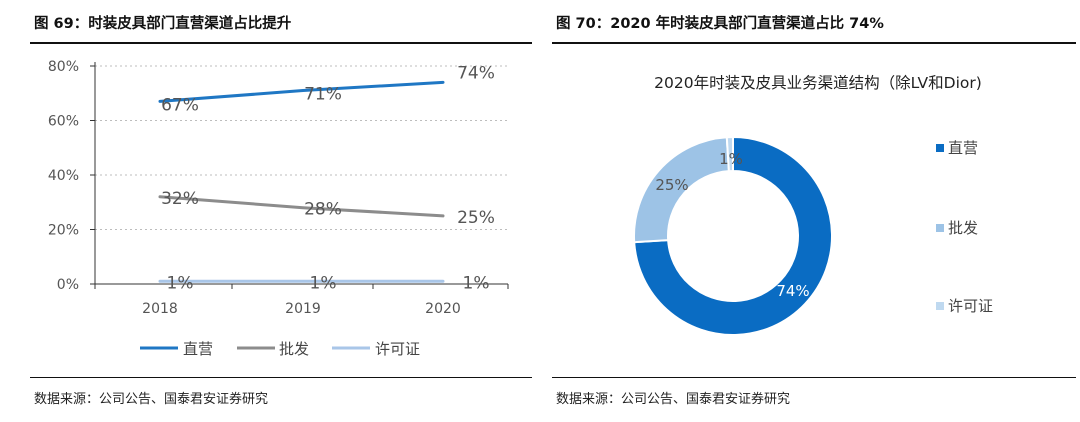 Image resolution: width=1080 pixels, height=422 pixels. What do you see at coordinates (476, 218) in the screenshot?
I see `data-label: 25%` at bounding box center [476, 218].